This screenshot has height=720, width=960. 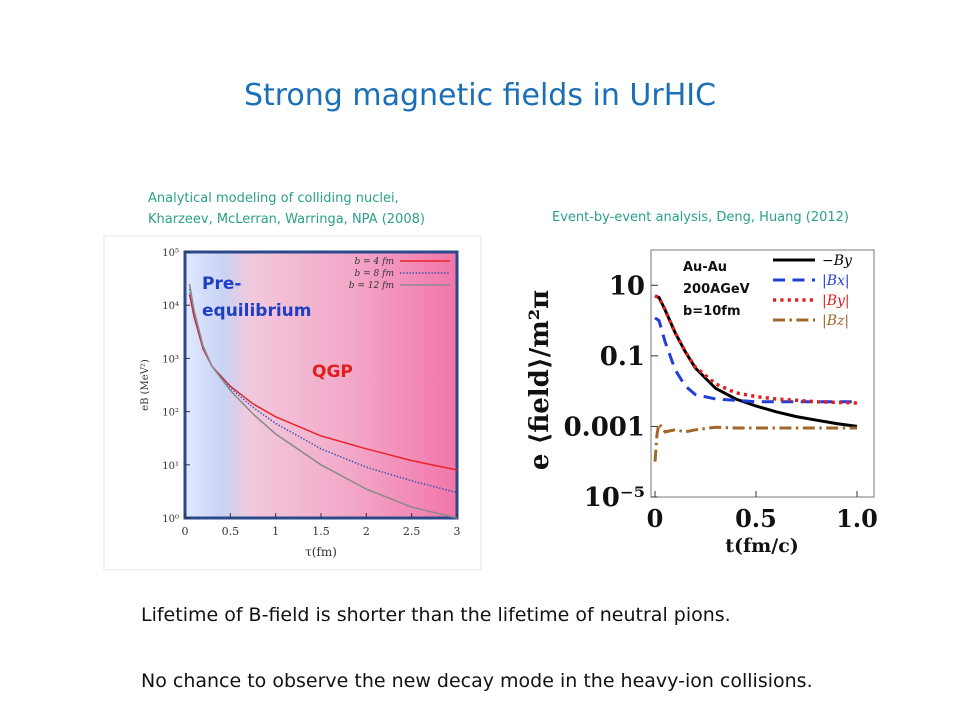 I want to click on left-legend-label: b = 4 fm, so click(x=374, y=262).